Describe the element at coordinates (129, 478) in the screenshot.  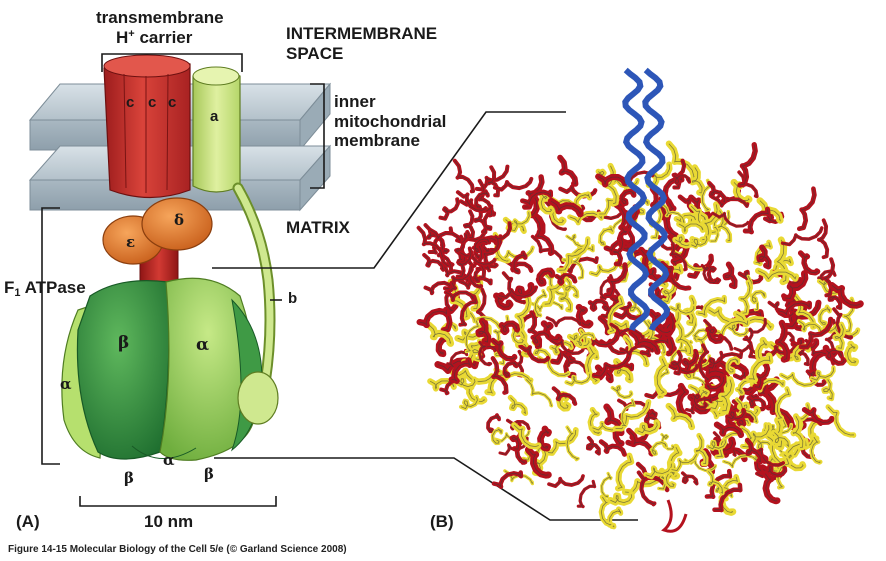
I see `label-beta-bottom-left: β` at that location.